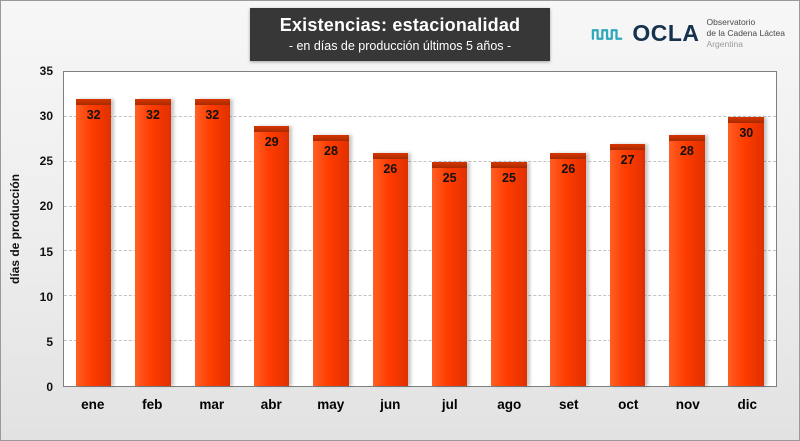 This screenshot has height=441, width=800. Describe the element at coordinates (49, 341) in the screenshot. I see `y-tick-label: 5` at that location.